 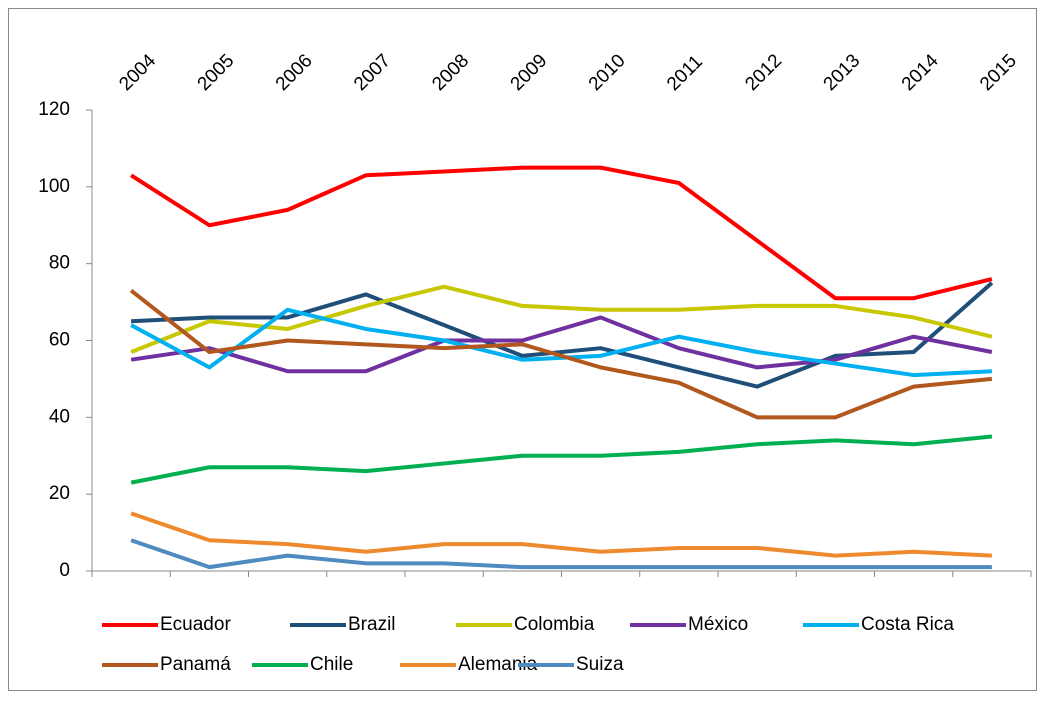 What do you see at coordinates (372, 624) in the screenshot?
I see `legend-label: Brazil` at bounding box center [372, 624].